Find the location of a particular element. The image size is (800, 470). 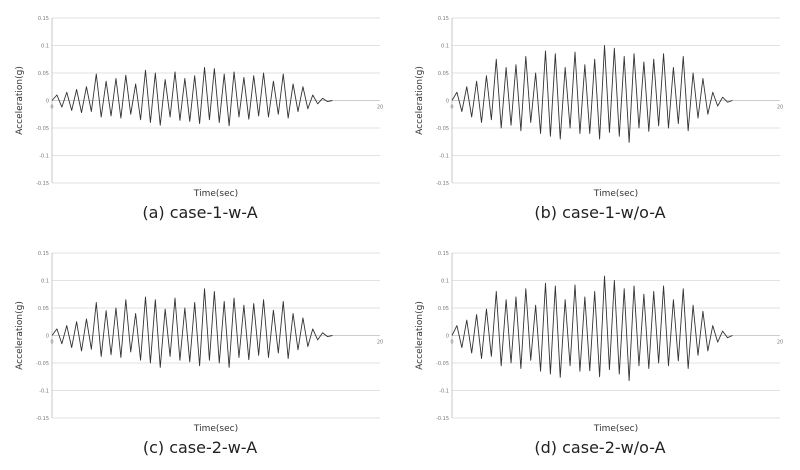

chart-b-xtick-label-0: 0 is located at coordinates (451, 108).